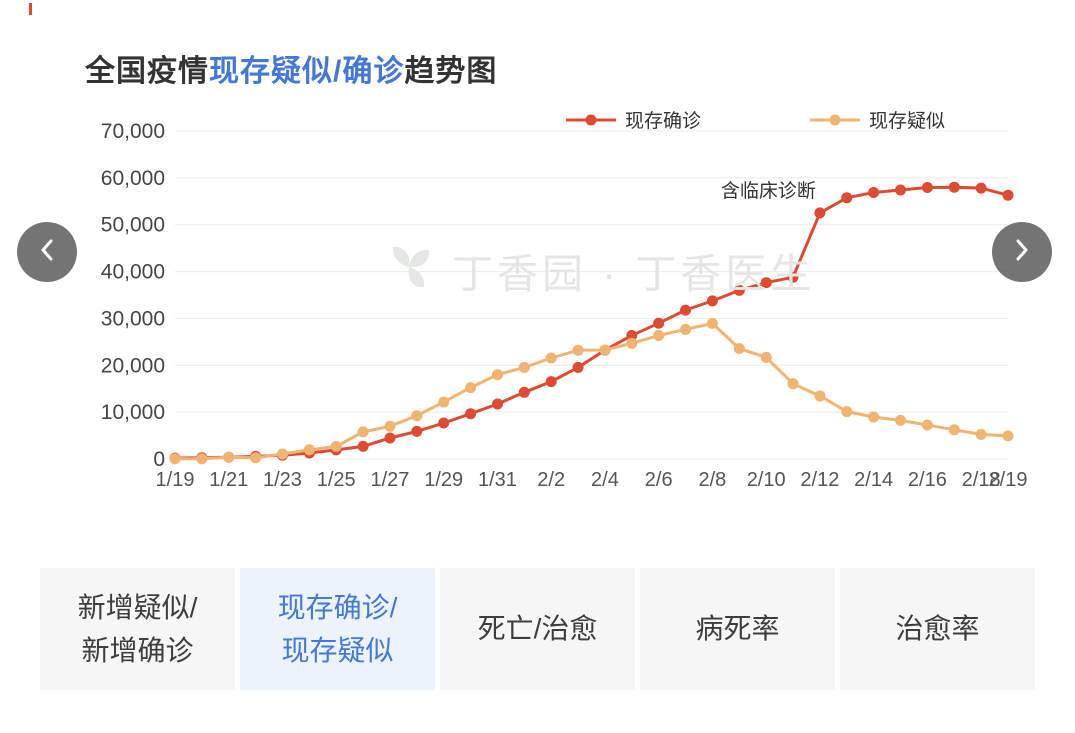  I want to click on tab-item: 现存确诊/现存疑似, so click(337, 629).